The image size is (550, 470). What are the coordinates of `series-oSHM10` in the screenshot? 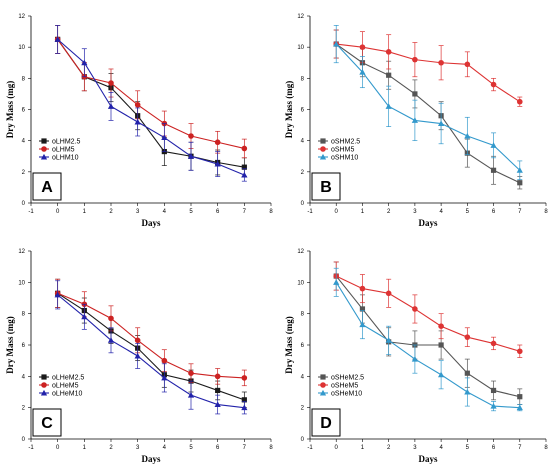 It's located at (428, 102).